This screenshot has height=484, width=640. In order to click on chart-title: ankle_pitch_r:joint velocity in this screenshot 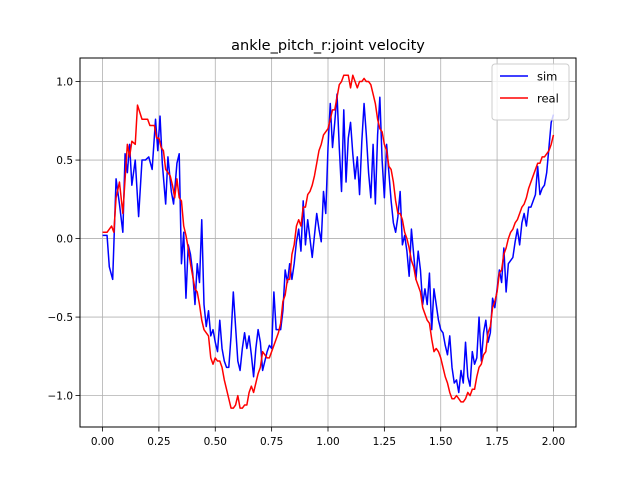, I will do `click(328, 46)`.